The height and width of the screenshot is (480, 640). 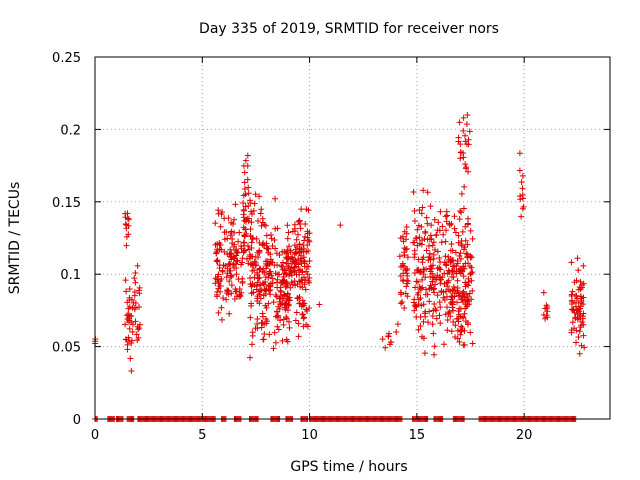 I want to click on x-tick-label: 20, so click(x=524, y=435).